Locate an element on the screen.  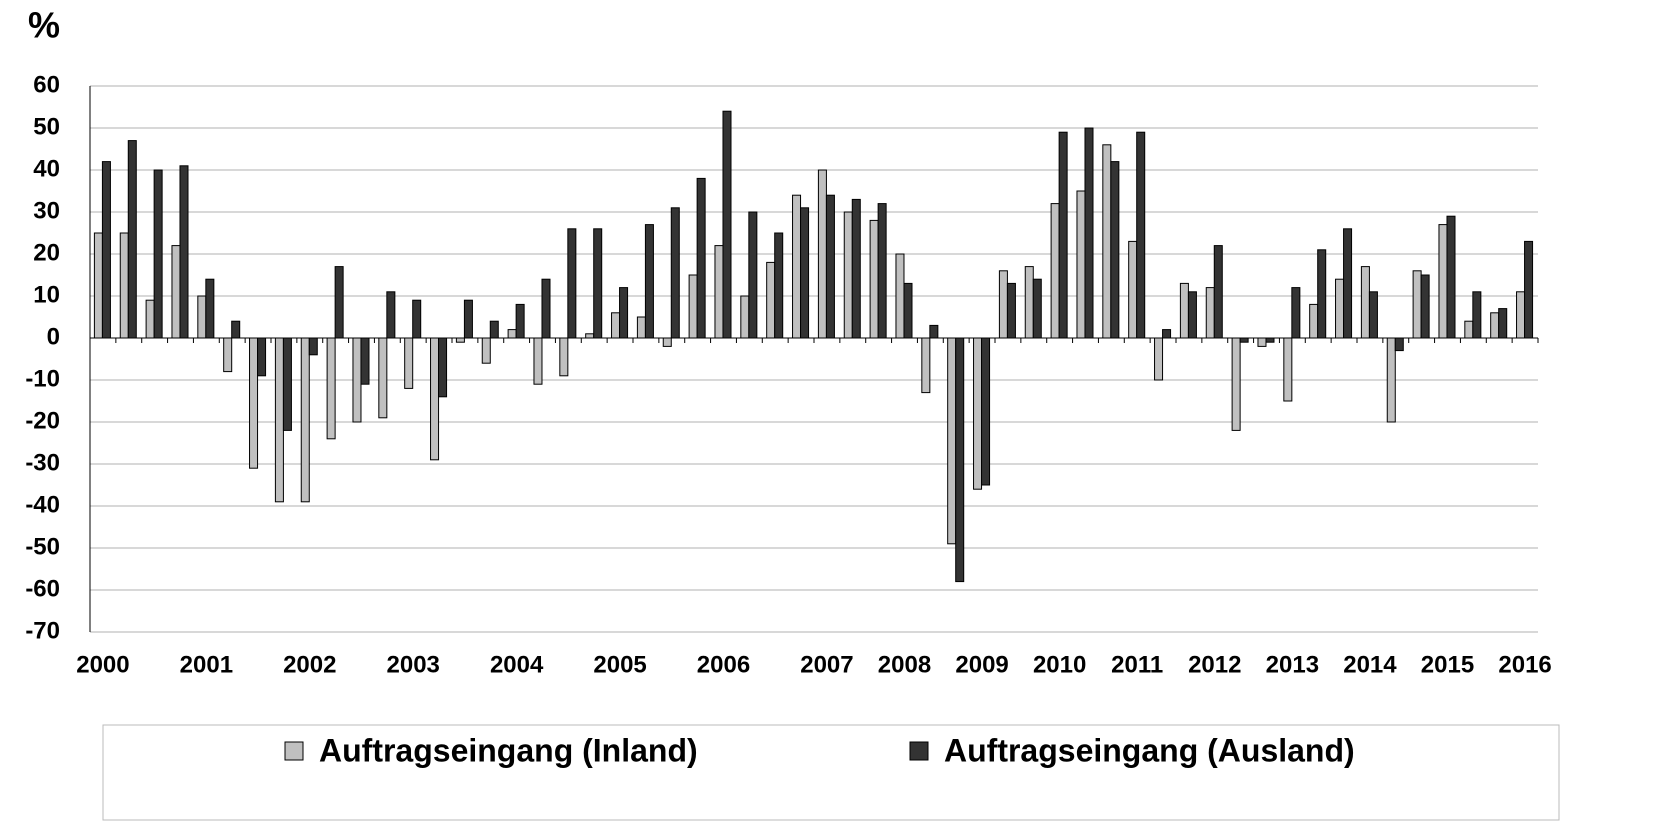
y-tick-label: 60 is located at coordinates (46, 84).